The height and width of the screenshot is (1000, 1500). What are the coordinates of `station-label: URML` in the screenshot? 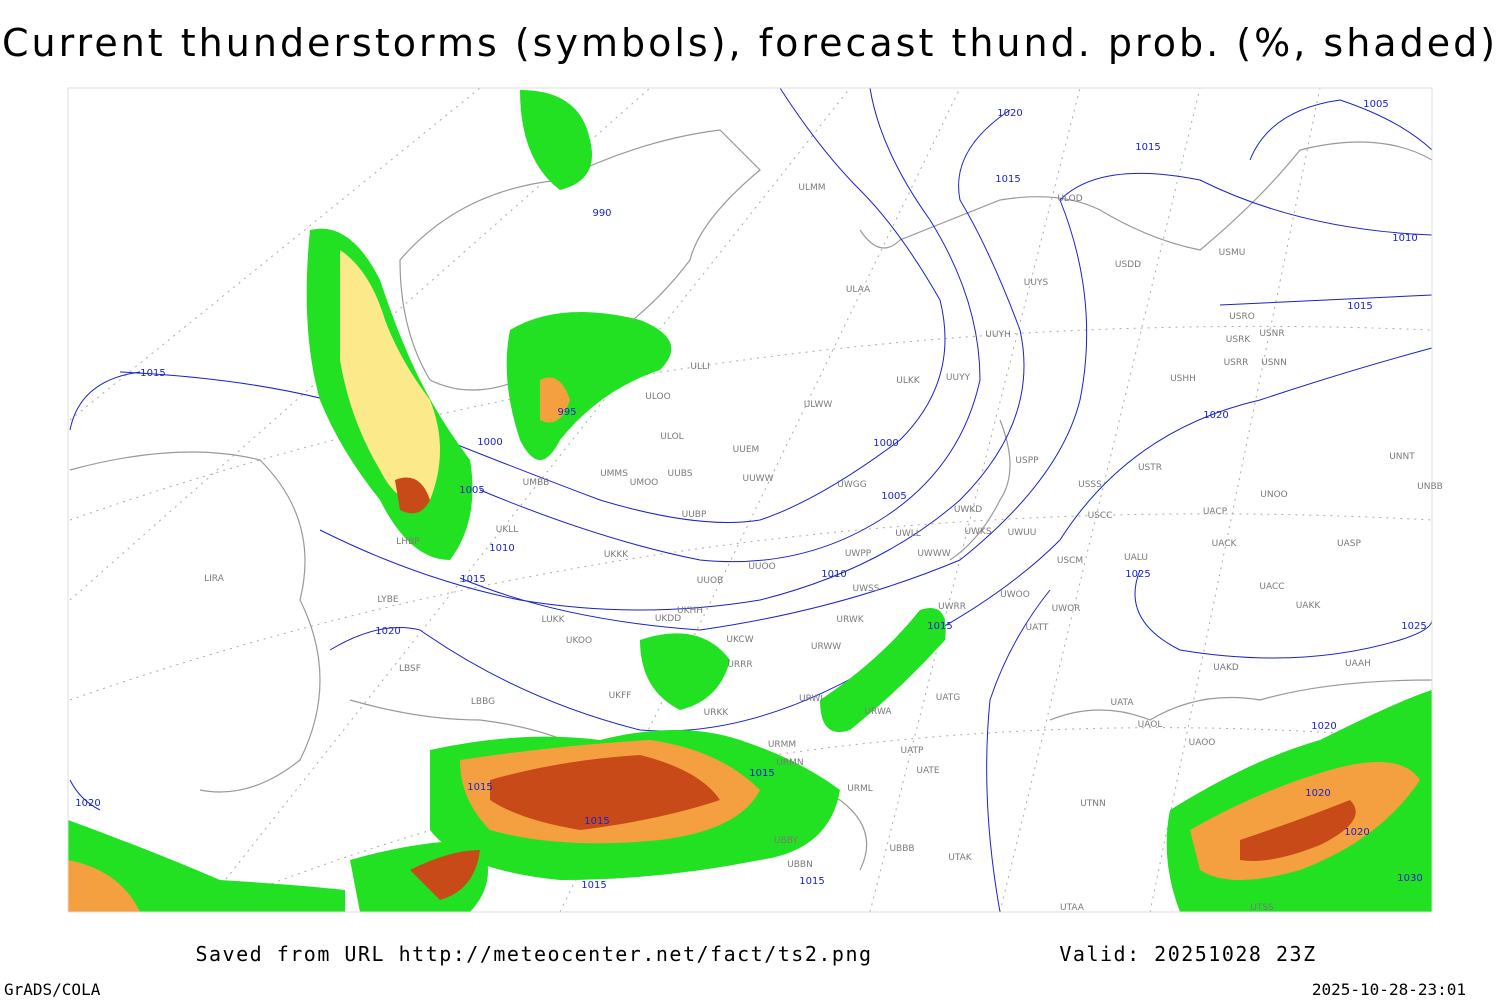 It's located at (860, 789).